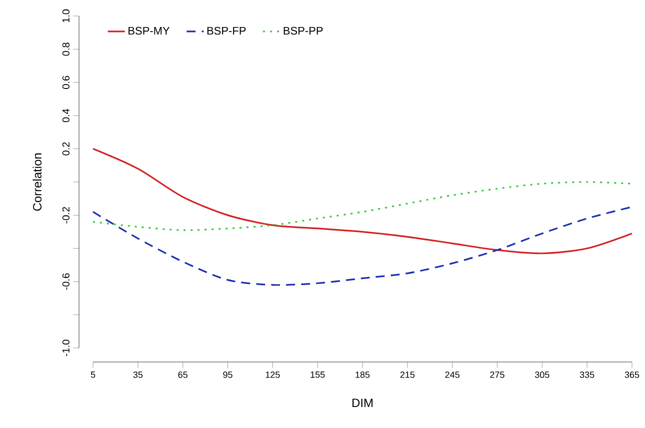 The width and height of the screenshot is (645, 428). Describe the element at coordinates (303, 30) in the screenshot. I see `legend-label: BSP-PP` at that location.